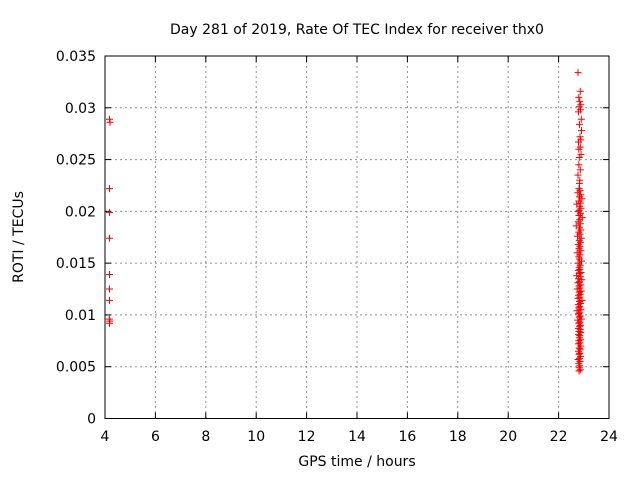  What do you see at coordinates (356, 462) in the screenshot?
I see `x-axis-label: GPS time / hours` at bounding box center [356, 462].